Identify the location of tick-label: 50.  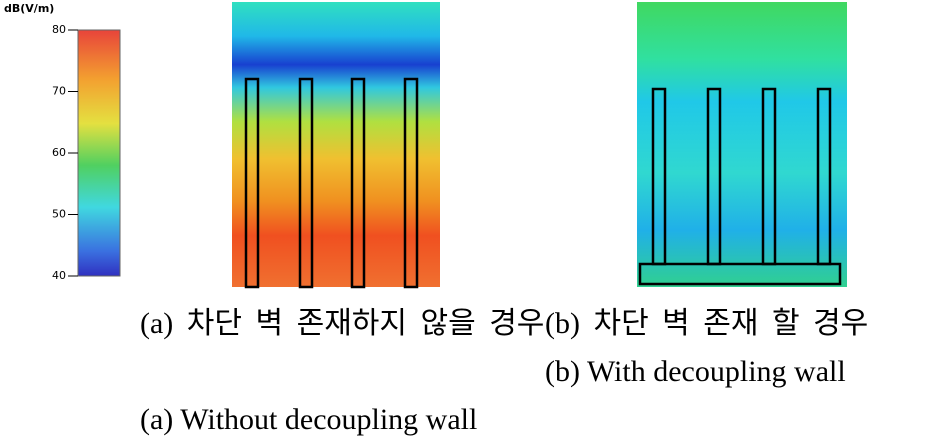
(59, 214).